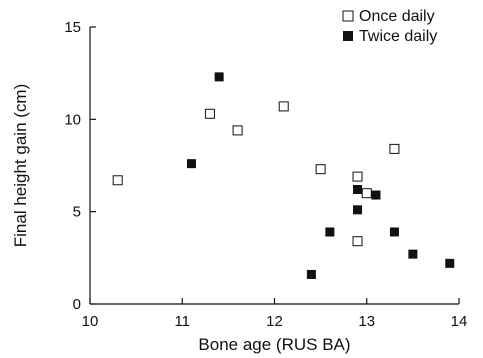 Image resolution: width=483 pixels, height=358 pixels. What do you see at coordinates (459, 321) in the screenshot?
I see `x-tick-label: 14` at bounding box center [459, 321].